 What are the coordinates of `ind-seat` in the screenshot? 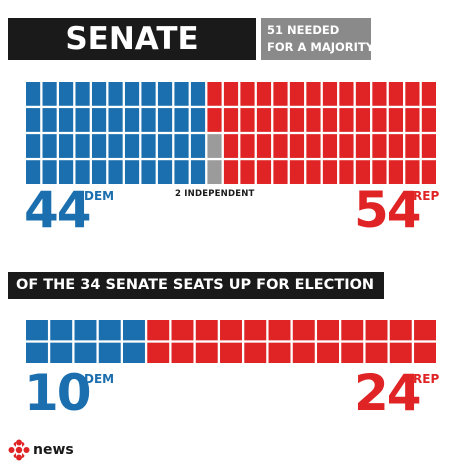 It's located at (214, 146).